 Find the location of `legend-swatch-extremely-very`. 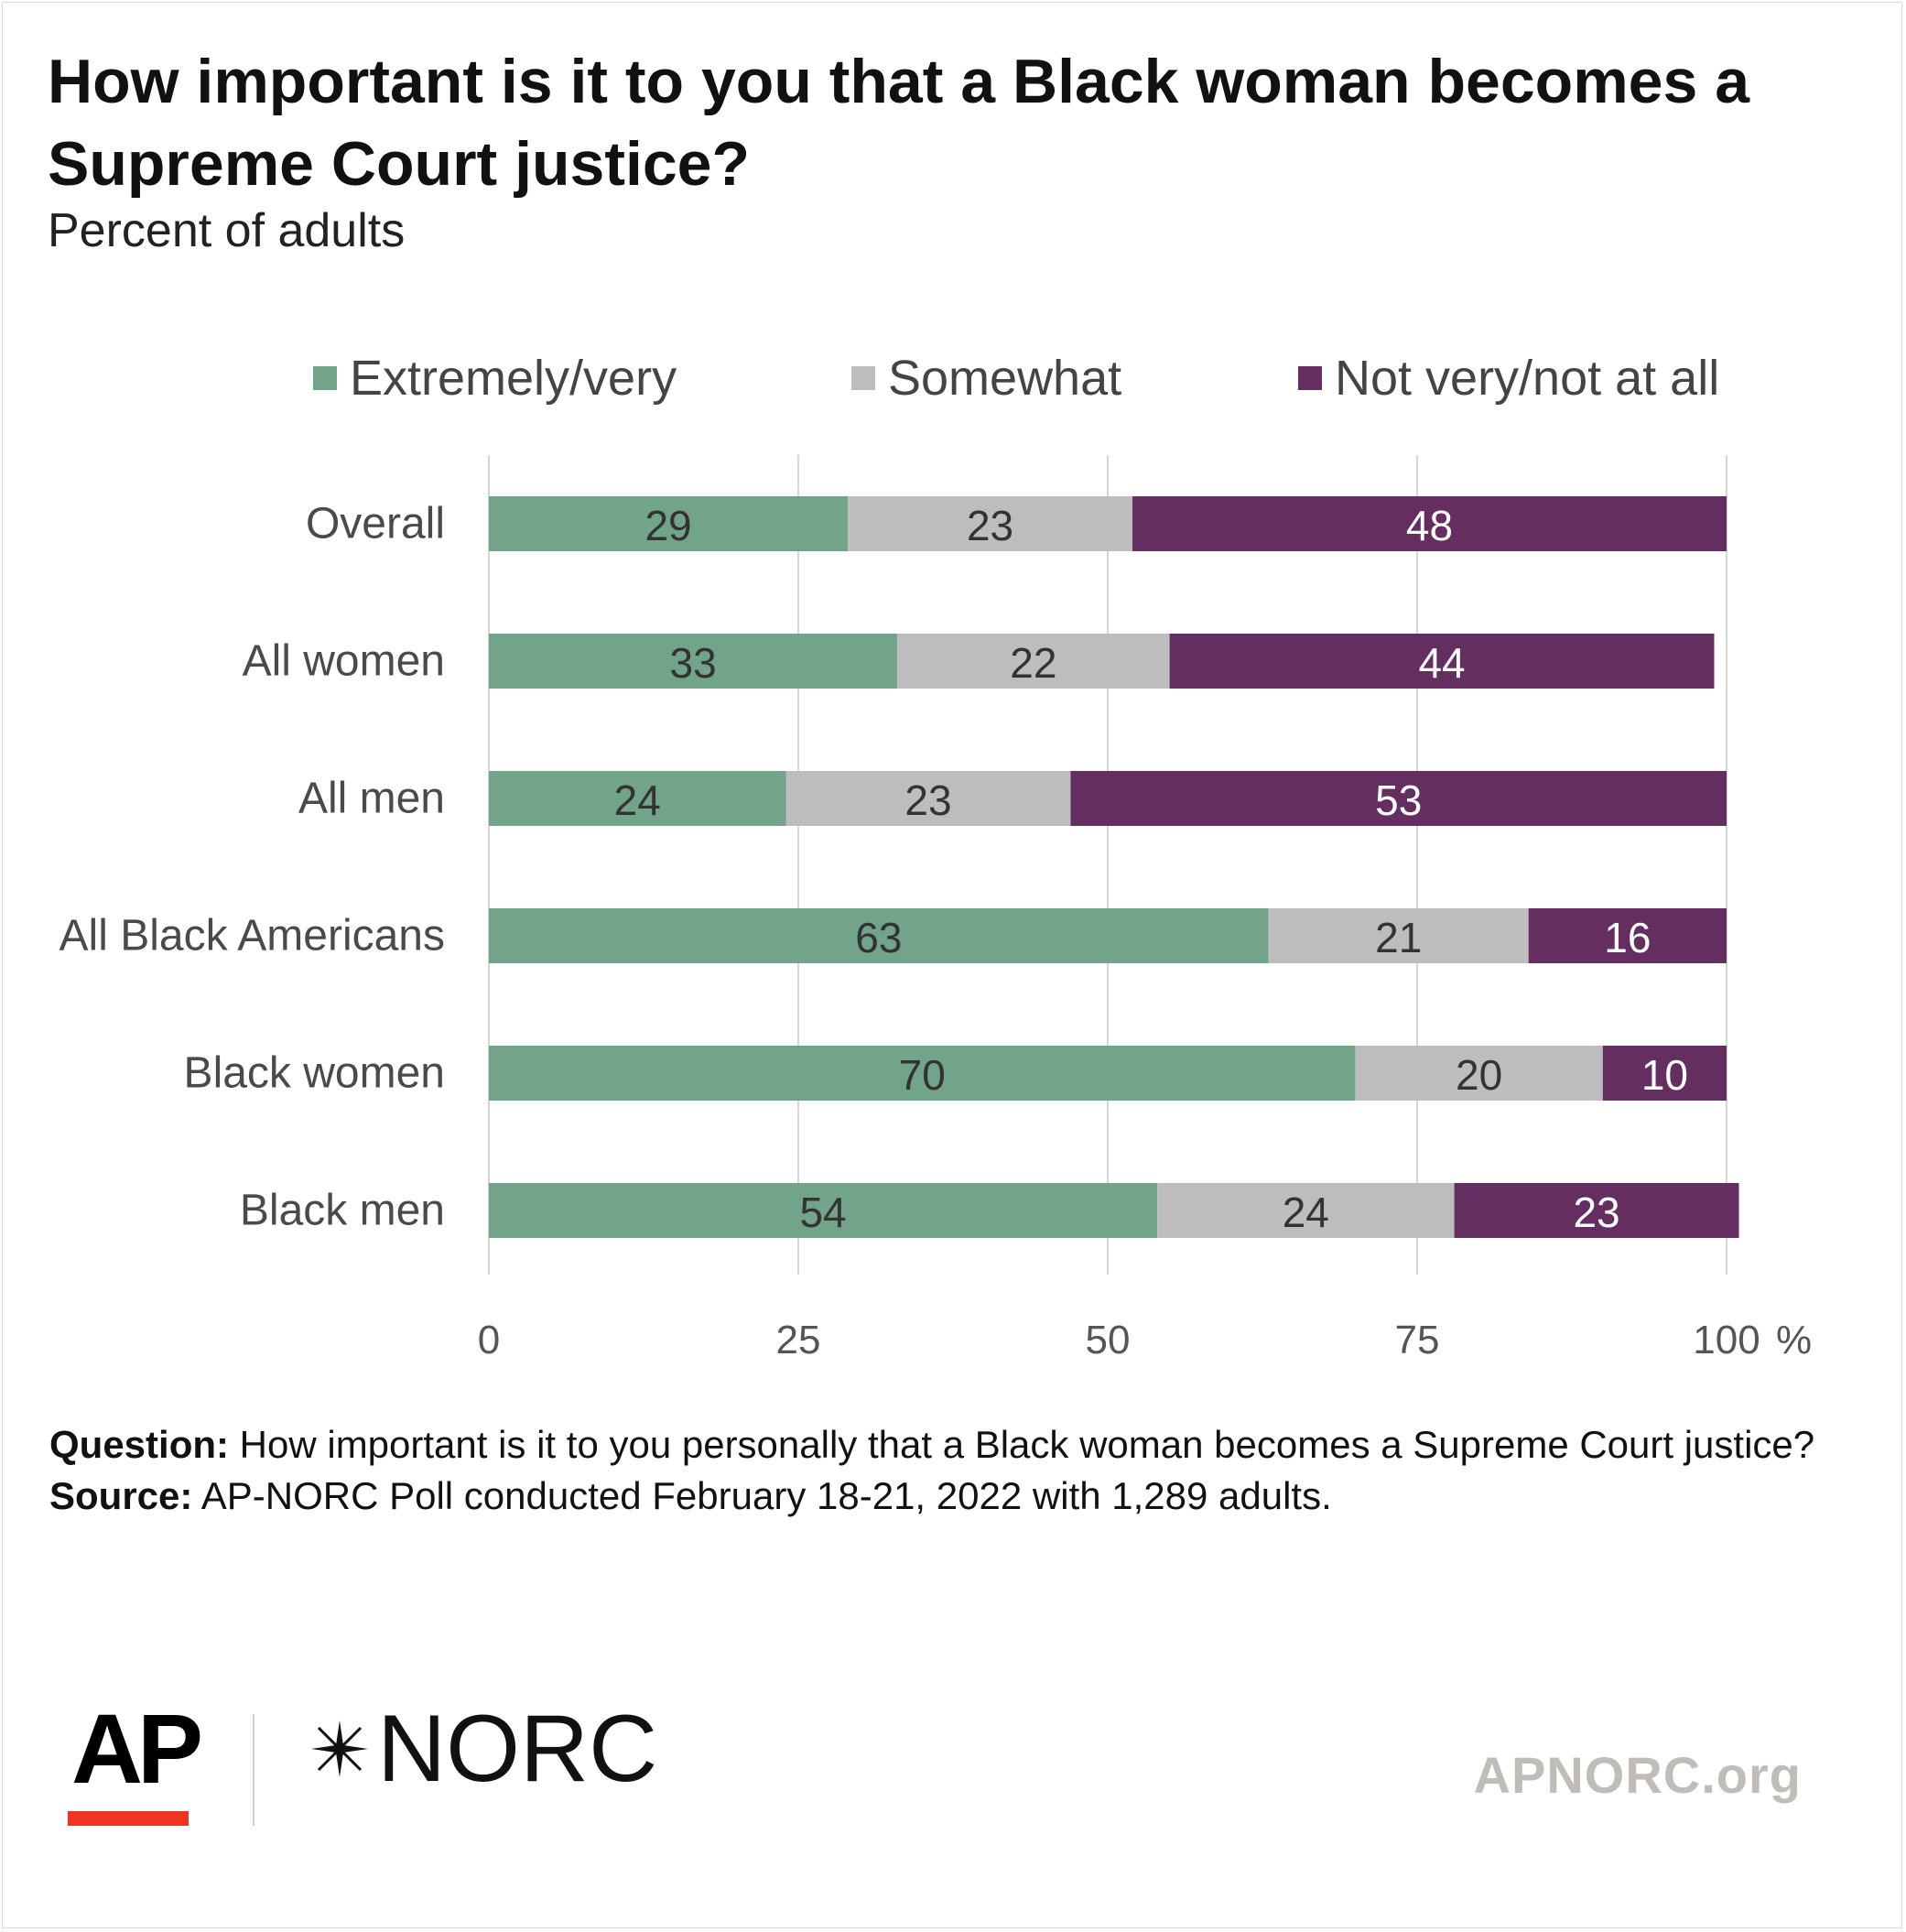

legend-swatch-extremely-very is located at coordinates (325, 378).